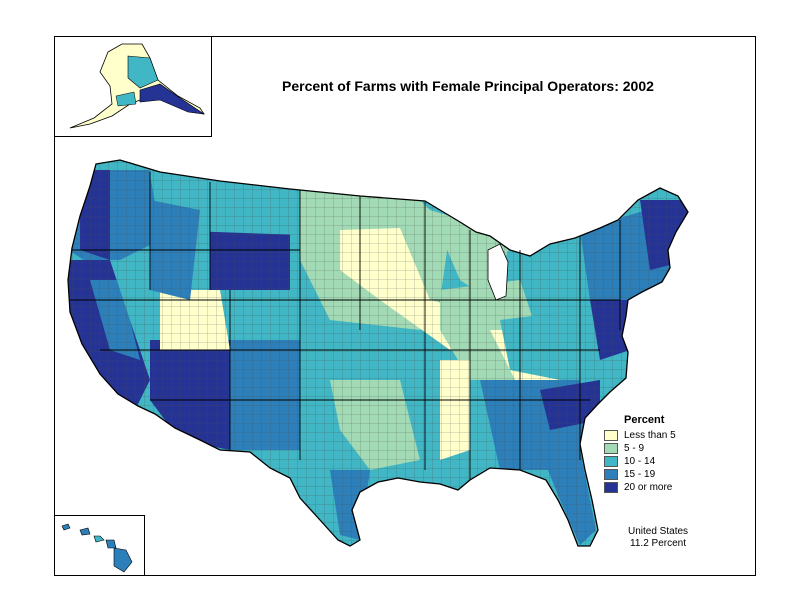 Image resolution: width=792 pixels, height=612 pixels. I want to click on national-summary: United States 11.2 Percent, so click(658, 538).